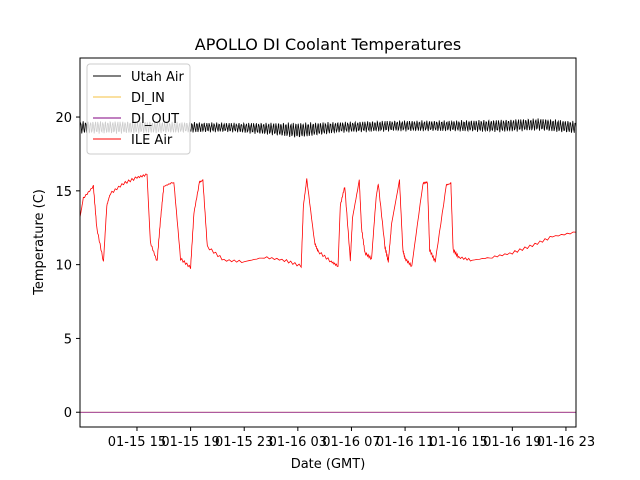  Describe the element at coordinates (68, 413) in the screenshot. I see `y-tick-label: 0` at that location.